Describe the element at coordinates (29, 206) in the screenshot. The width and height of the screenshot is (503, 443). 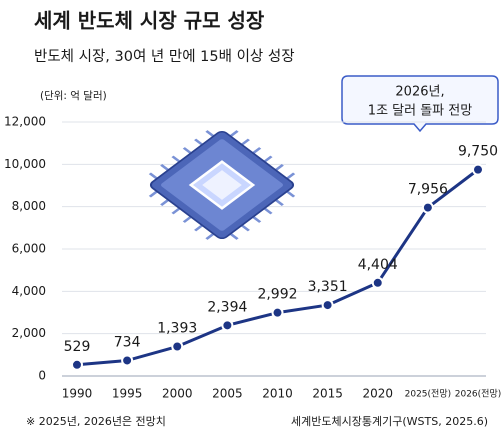
I see `y-tick-label: 8,000` at that location.